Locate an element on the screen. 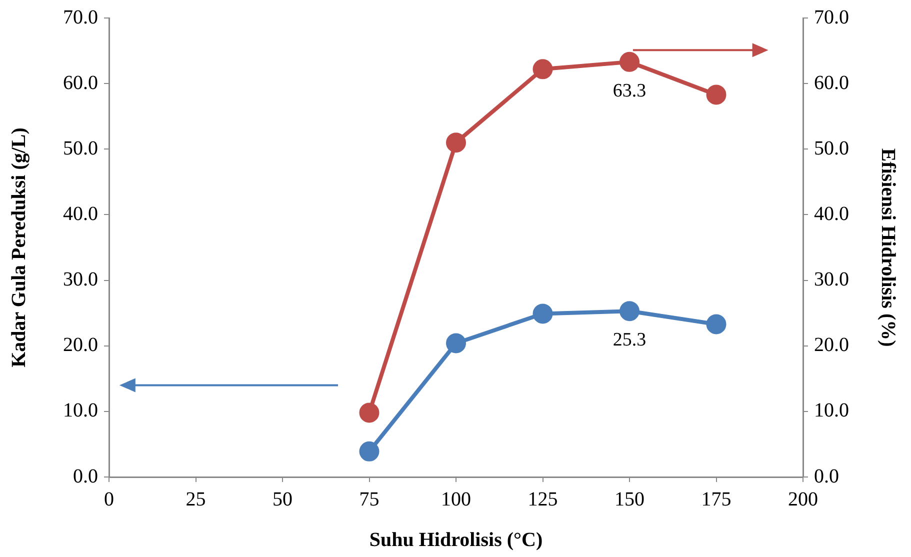 The height and width of the screenshot is (557, 911). x-tick-label: 50 is located at coordinates (282, 499).